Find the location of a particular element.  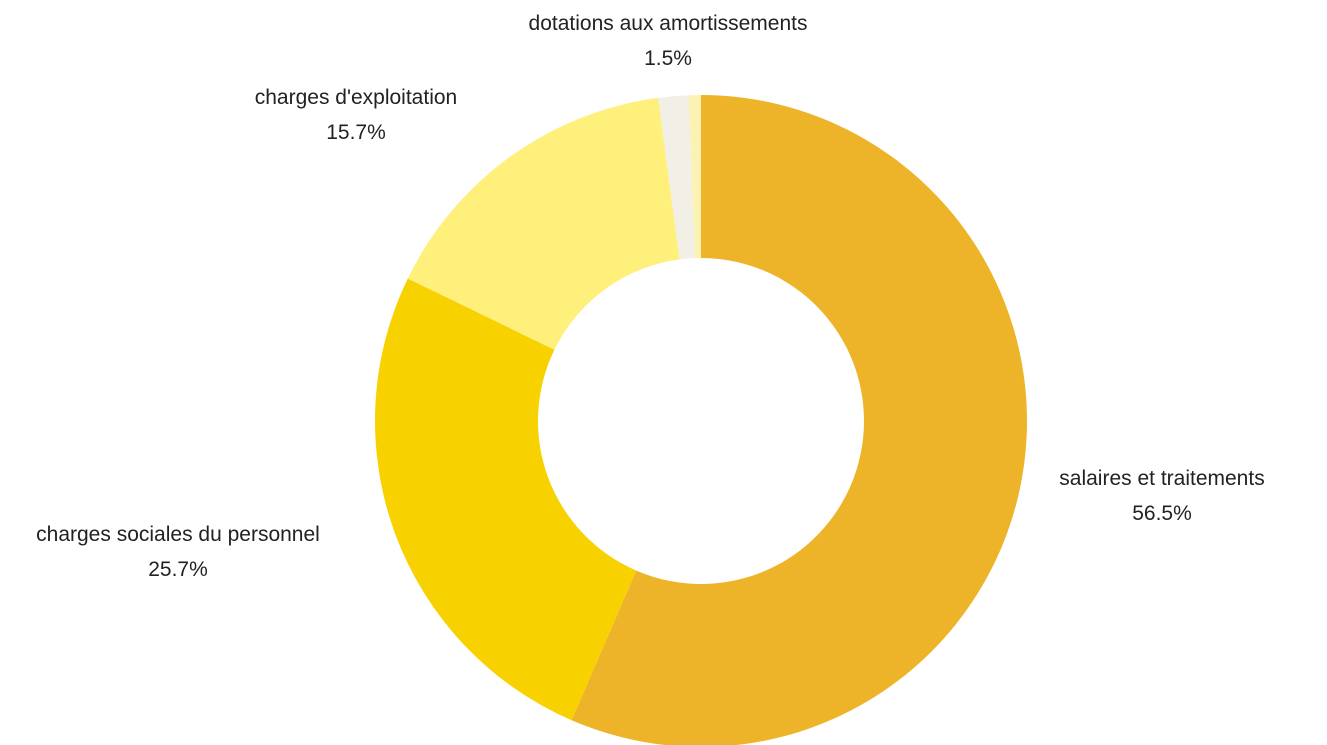

slice-charges-d-exploitation is located at coordinates (543, 223).